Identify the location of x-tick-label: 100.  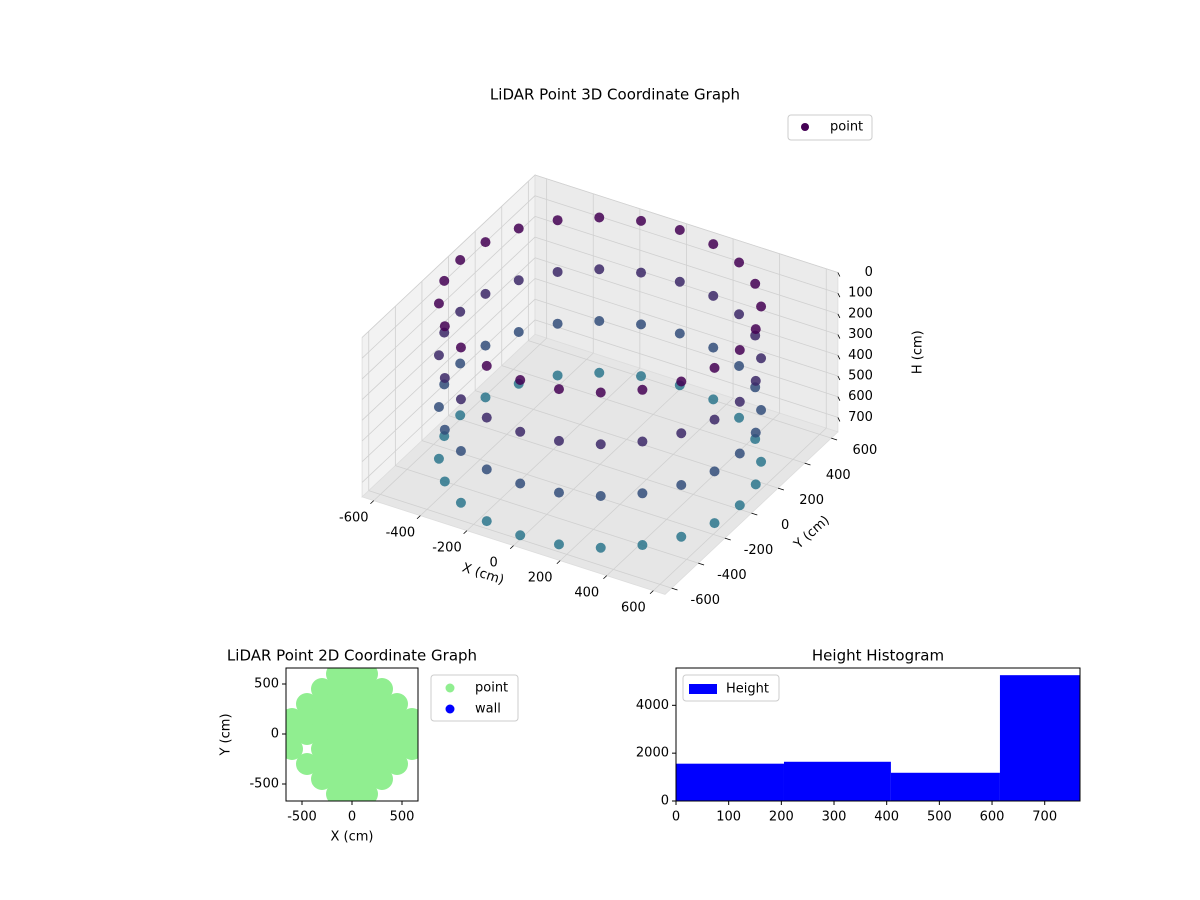
(728, 817).